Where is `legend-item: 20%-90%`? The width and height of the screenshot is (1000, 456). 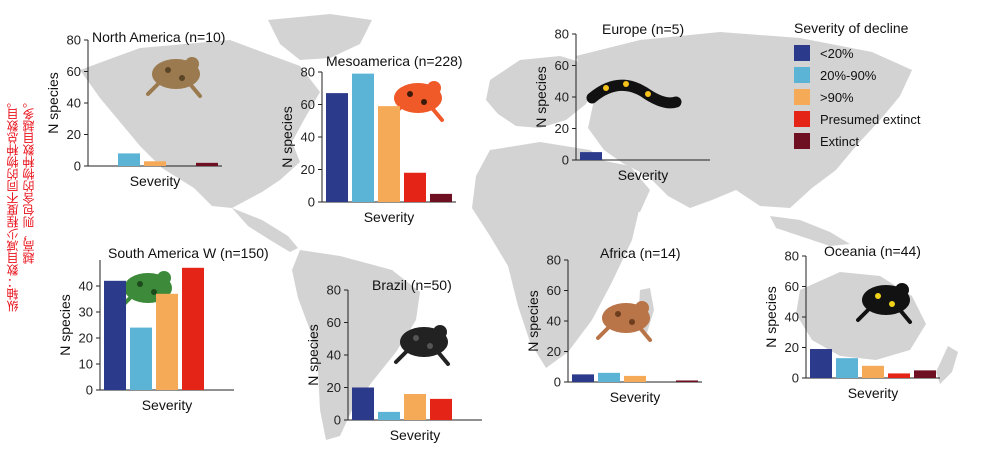 legend-item: 20%-90% is located at coordinates (857, 75).